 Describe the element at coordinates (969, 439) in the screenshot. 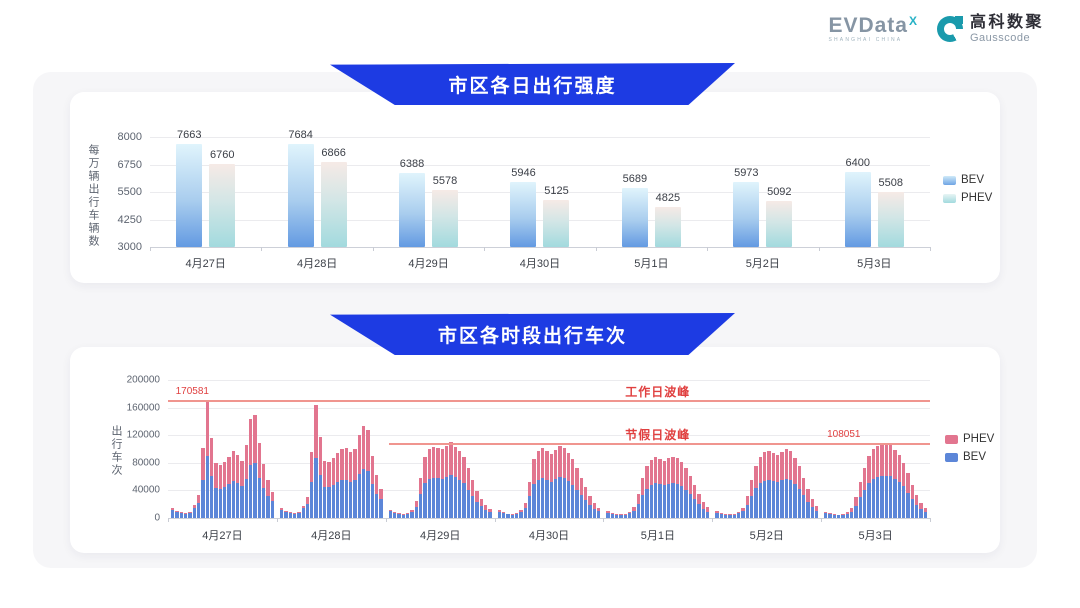

I see `legend-item-phev: PHEV` at that location.